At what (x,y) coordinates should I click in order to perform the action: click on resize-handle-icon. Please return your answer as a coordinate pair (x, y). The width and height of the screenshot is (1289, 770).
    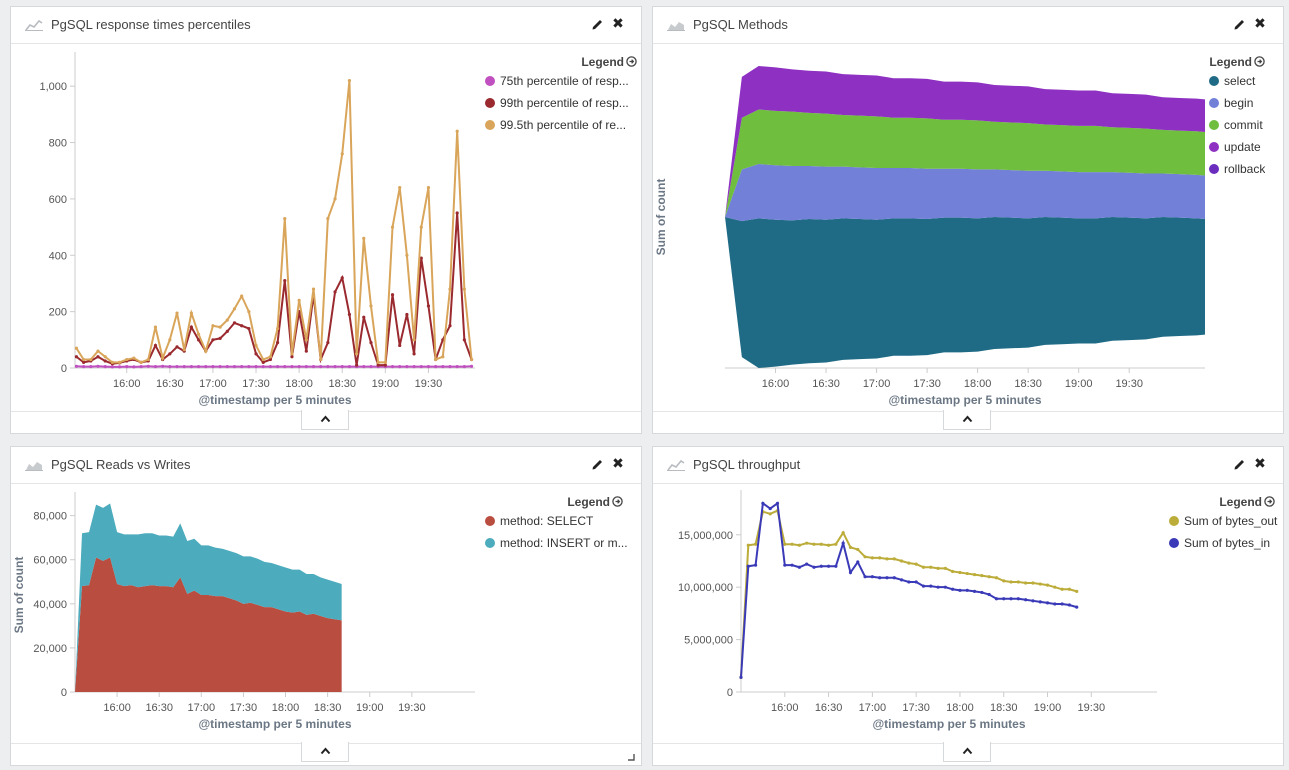
    Looking at the image, I should click on (631, 757).